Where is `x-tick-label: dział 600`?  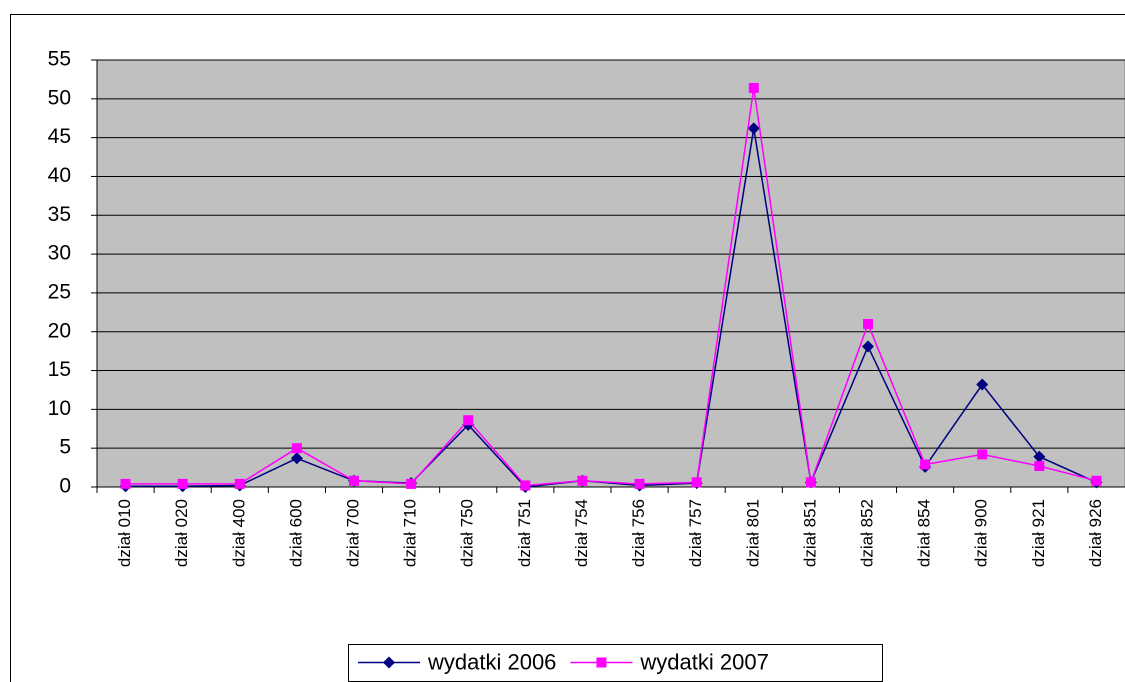
x-tick-label: dział 600 is located at coordinates (295, 533).